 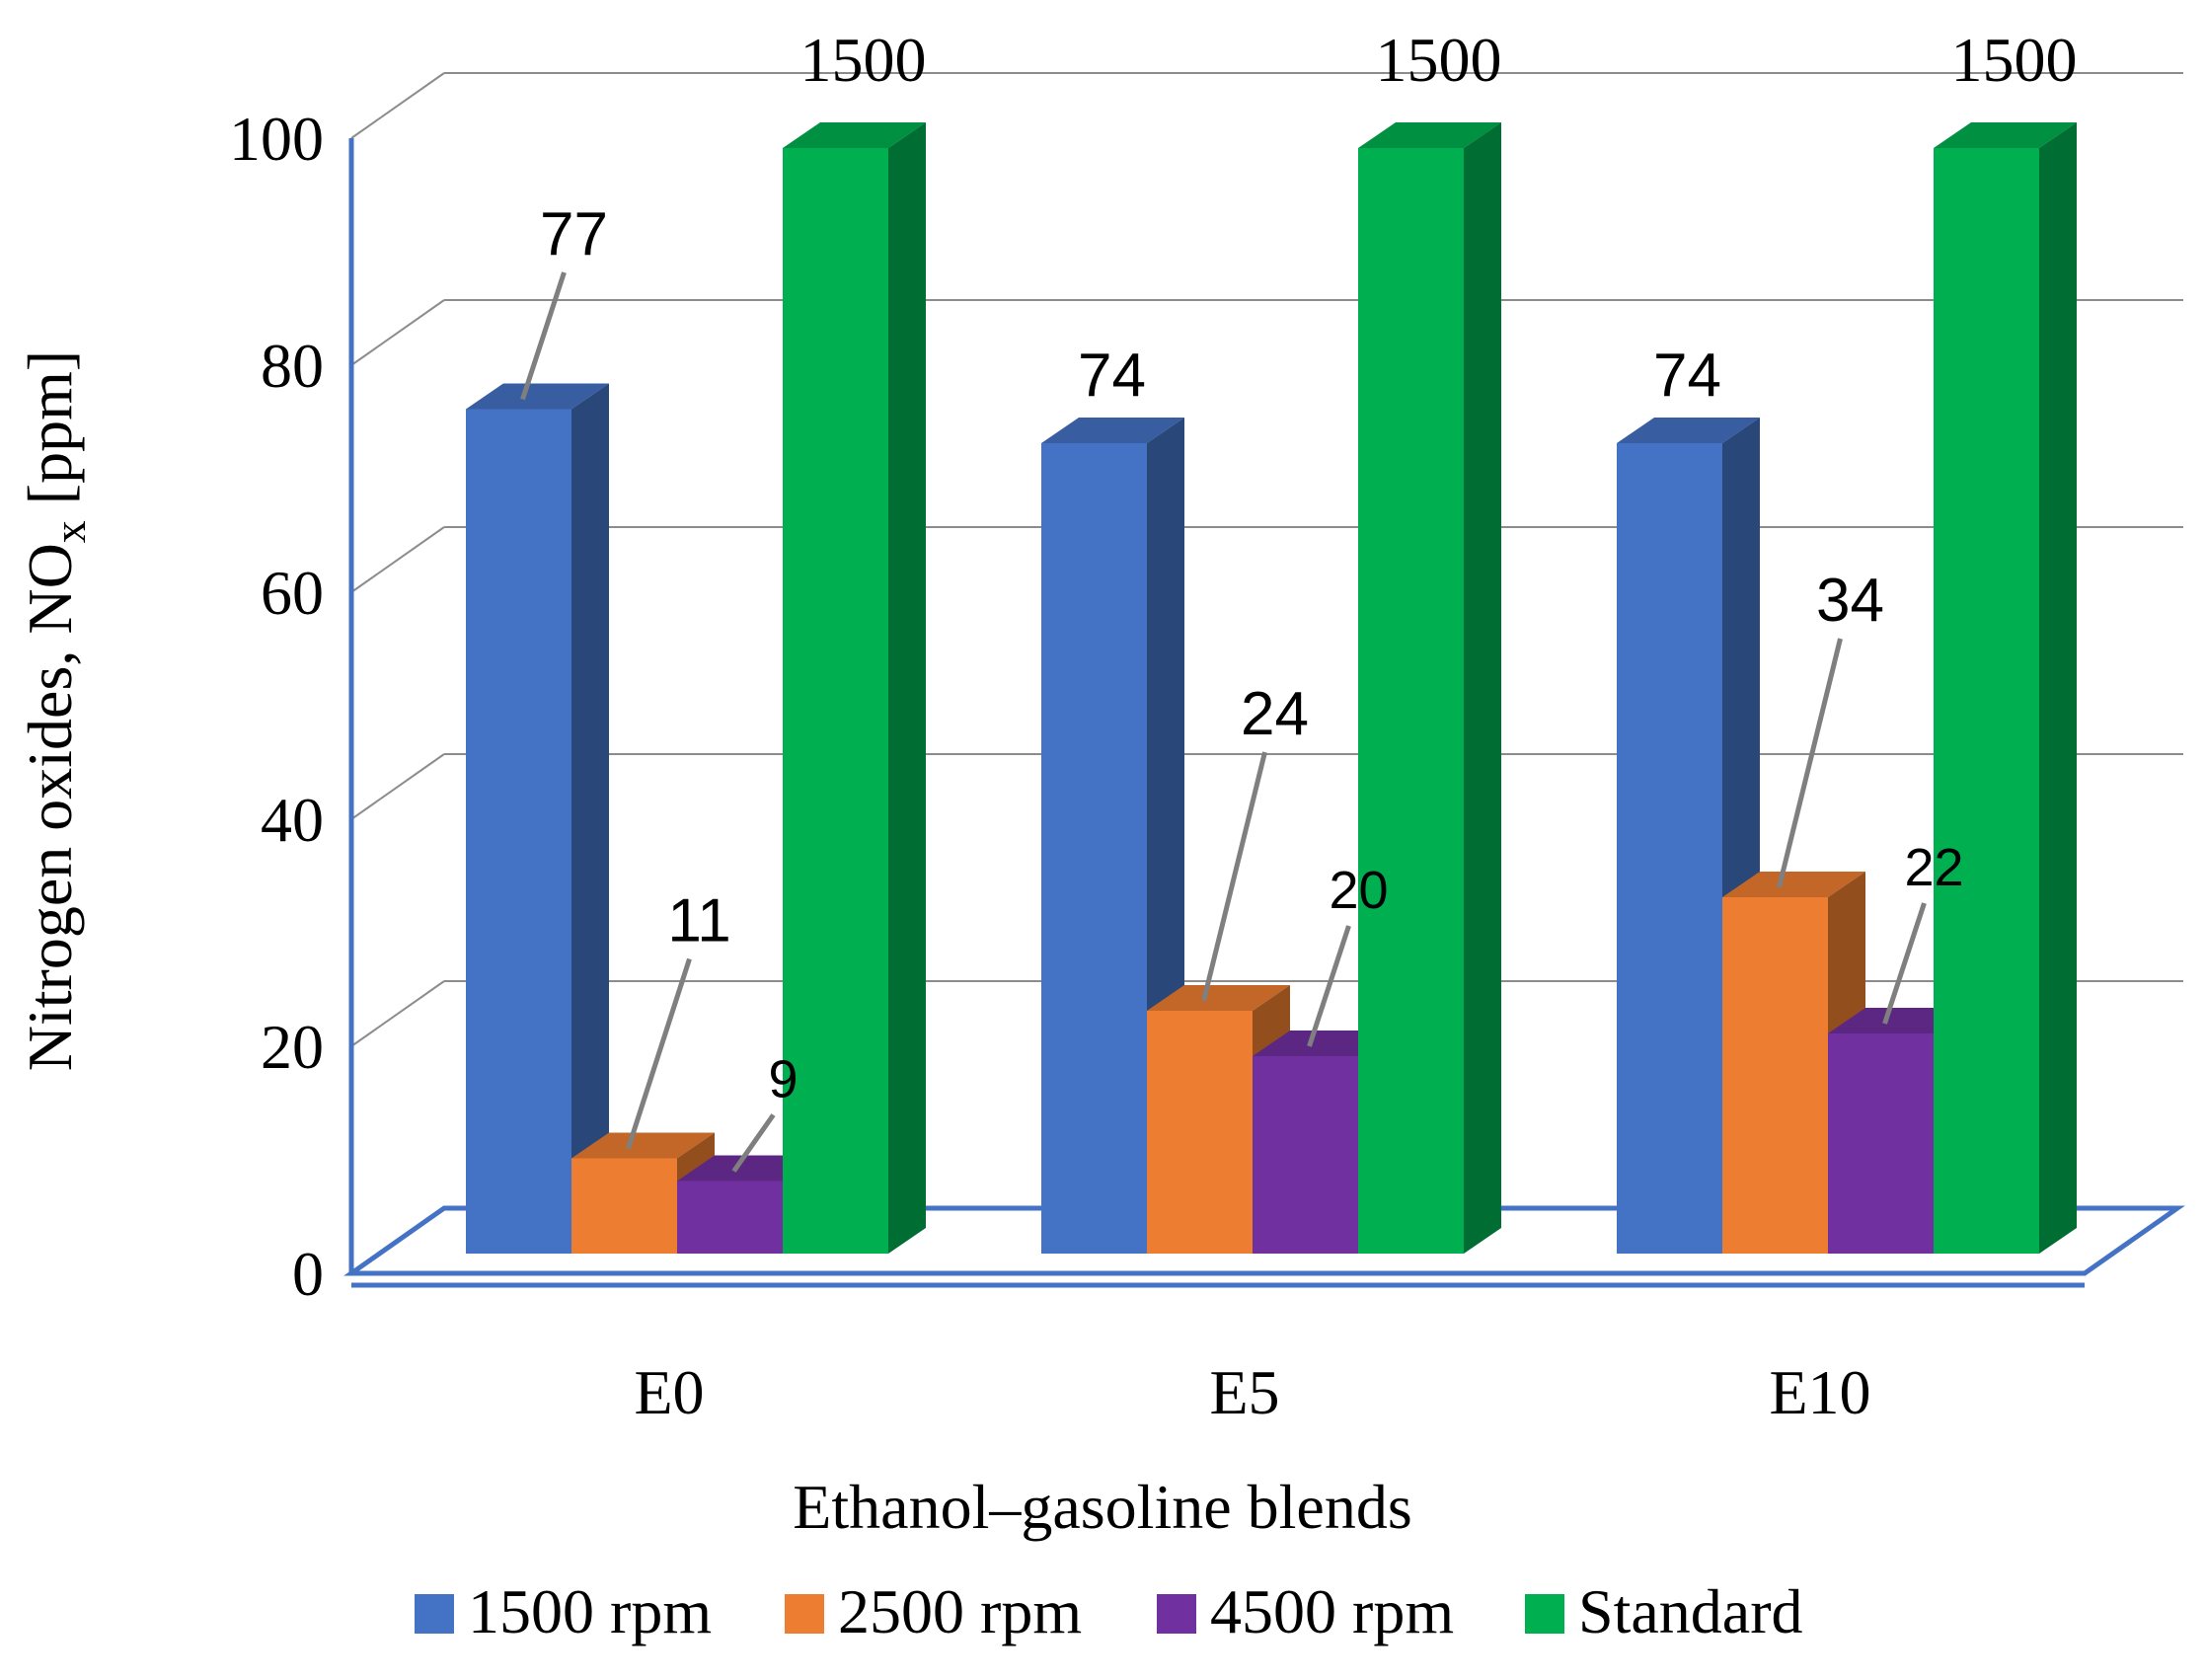 I want to click on y-tick-label: 60, so click(x=292, y=593).